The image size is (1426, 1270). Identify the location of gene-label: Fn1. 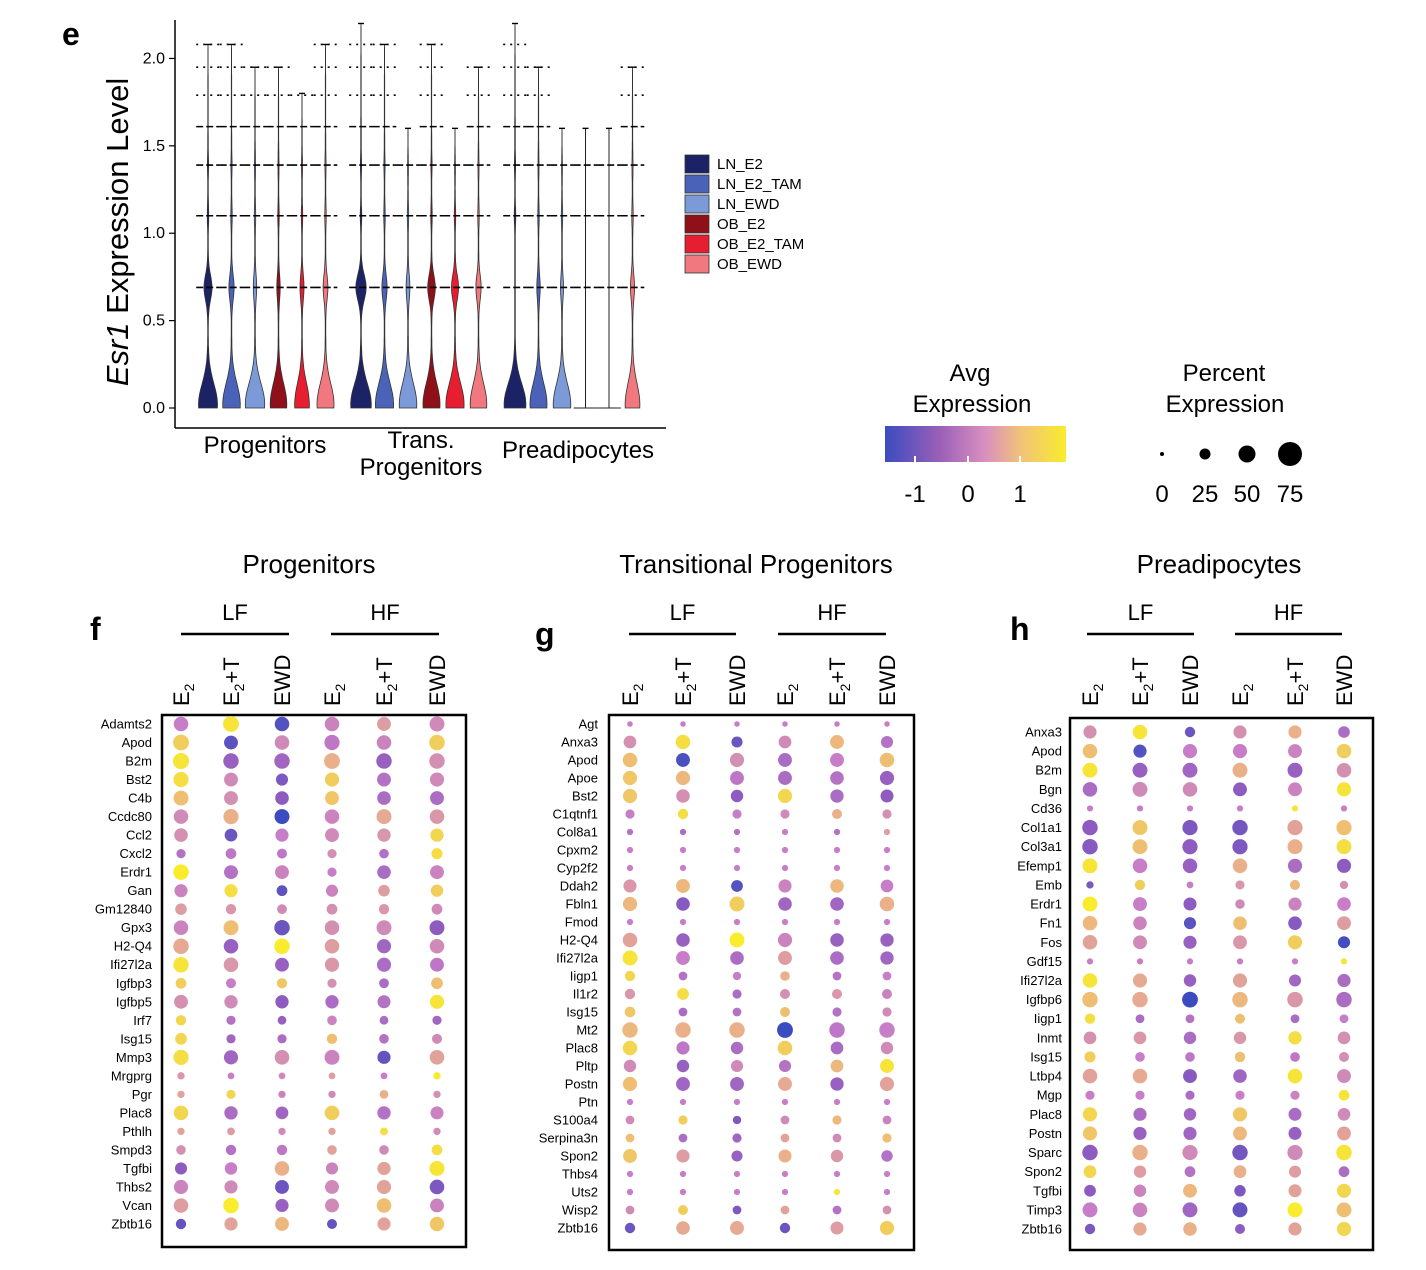
(1051, 923).